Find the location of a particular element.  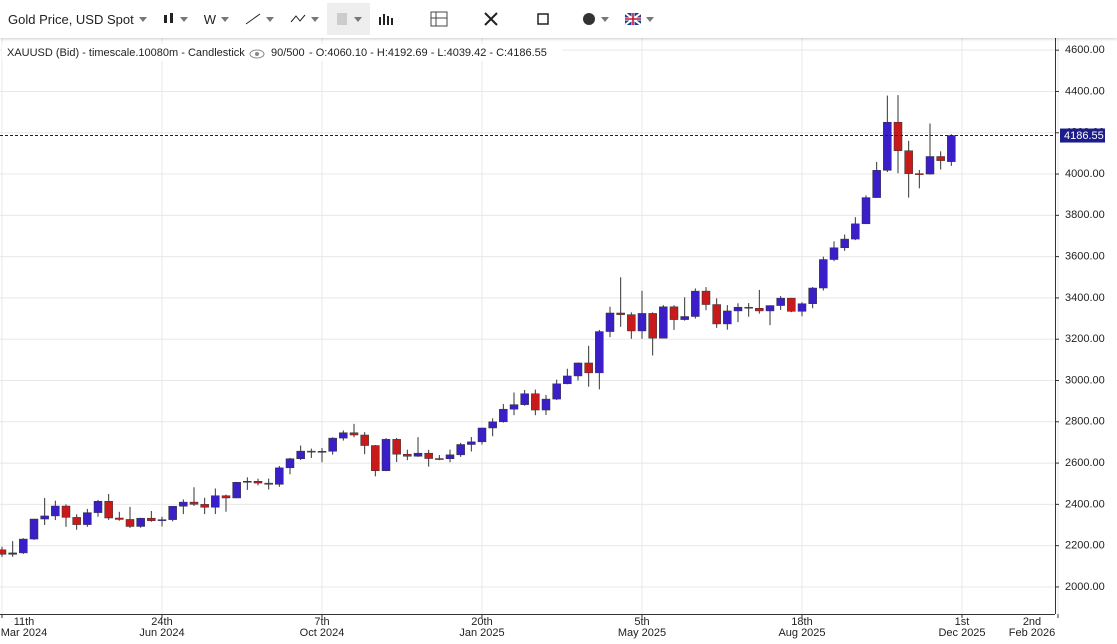

theme-button is located at coordinates (595, 19).